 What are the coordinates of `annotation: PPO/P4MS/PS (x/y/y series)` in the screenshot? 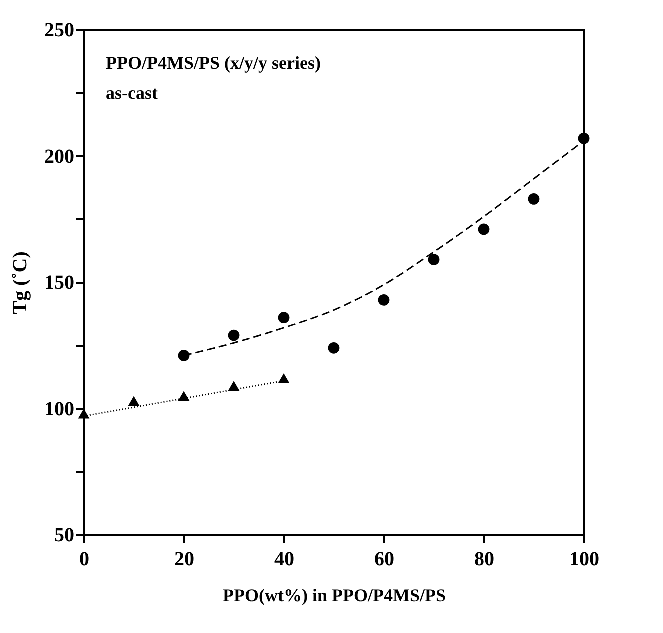 It's located at (213, 63).